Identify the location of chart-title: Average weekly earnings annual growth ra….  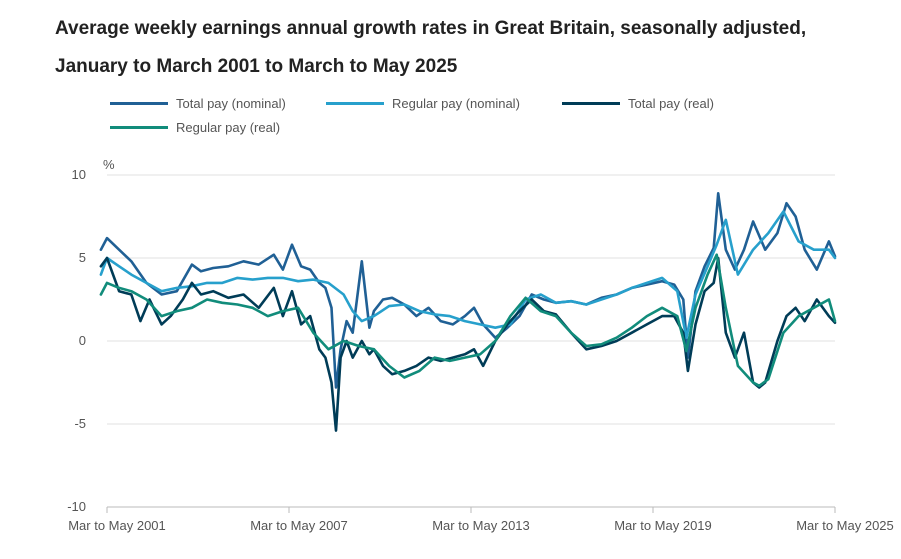
(431, 47).